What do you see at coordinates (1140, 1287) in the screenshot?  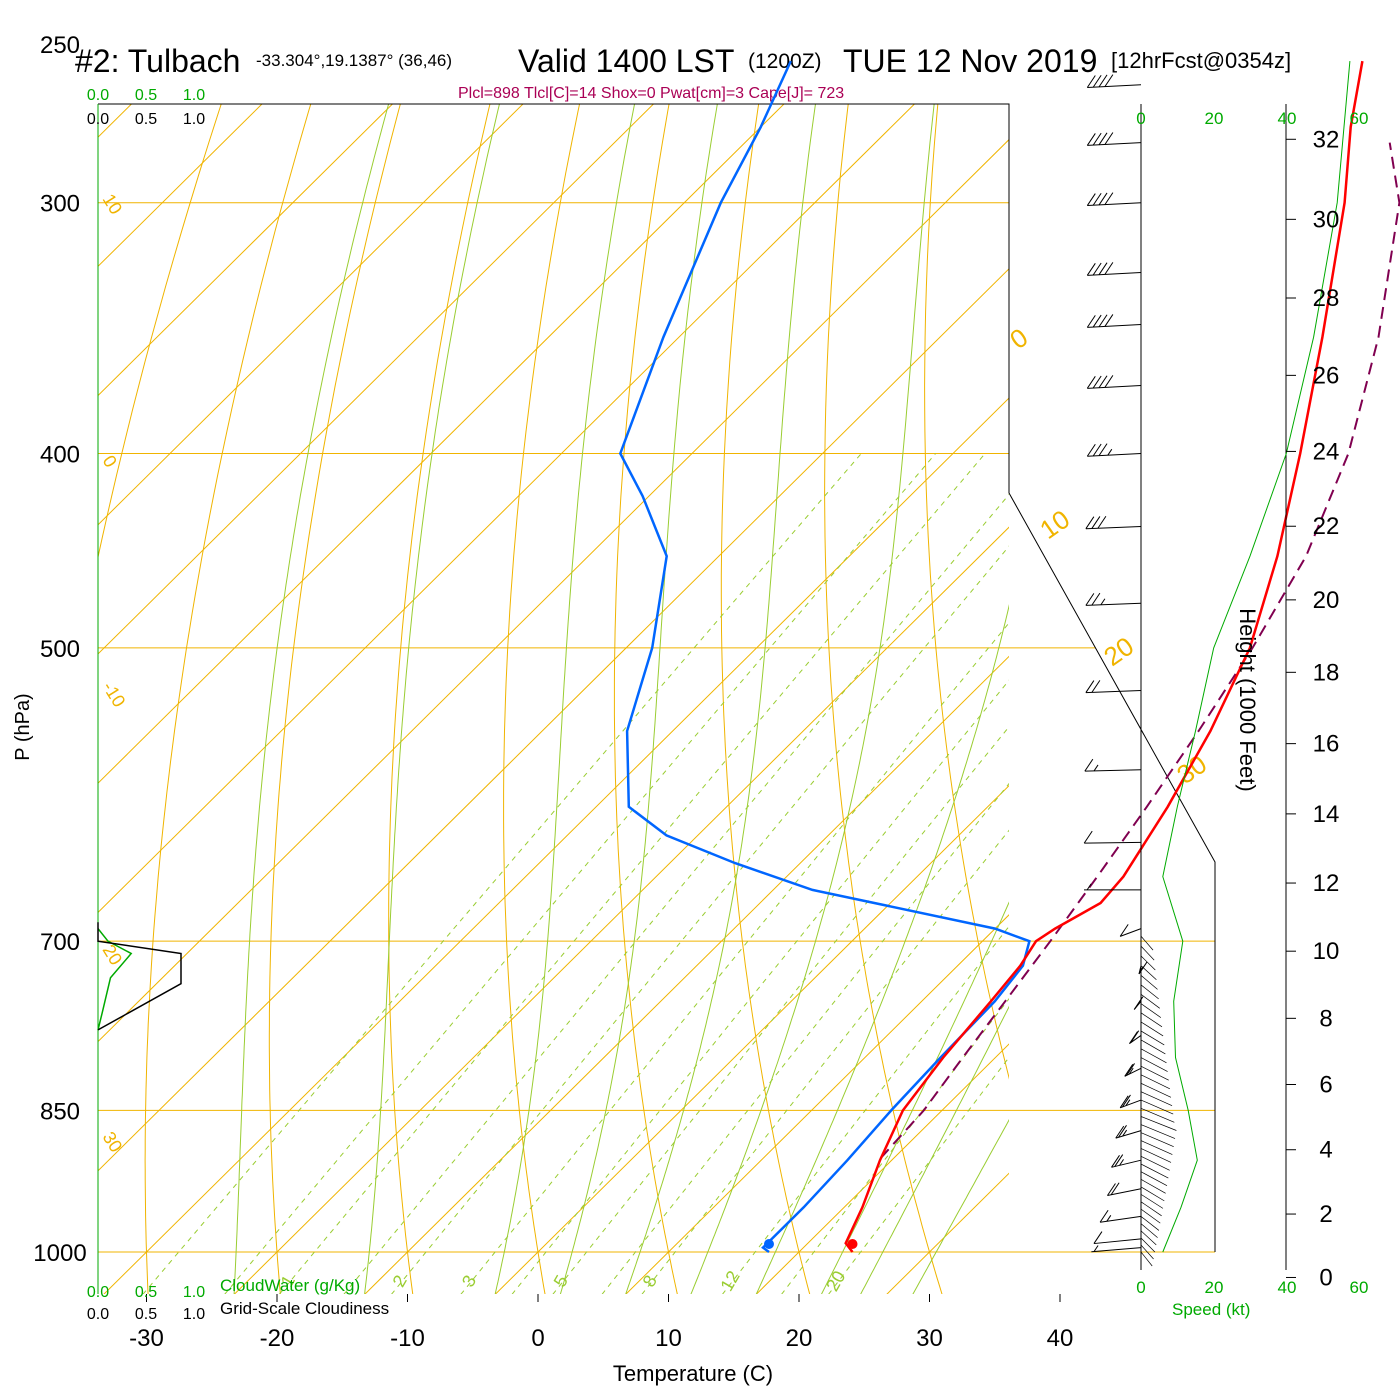 I see `speed-axis-tick-label: 0` at bounding box center [1140, 1287].